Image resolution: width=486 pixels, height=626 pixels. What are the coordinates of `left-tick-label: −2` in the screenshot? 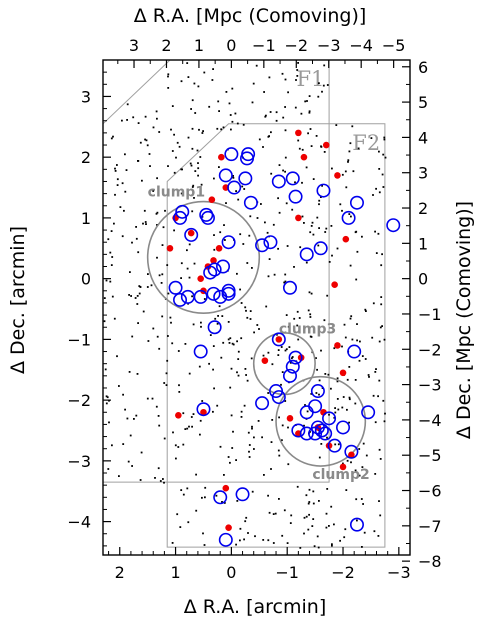 It's located at (79, 400).